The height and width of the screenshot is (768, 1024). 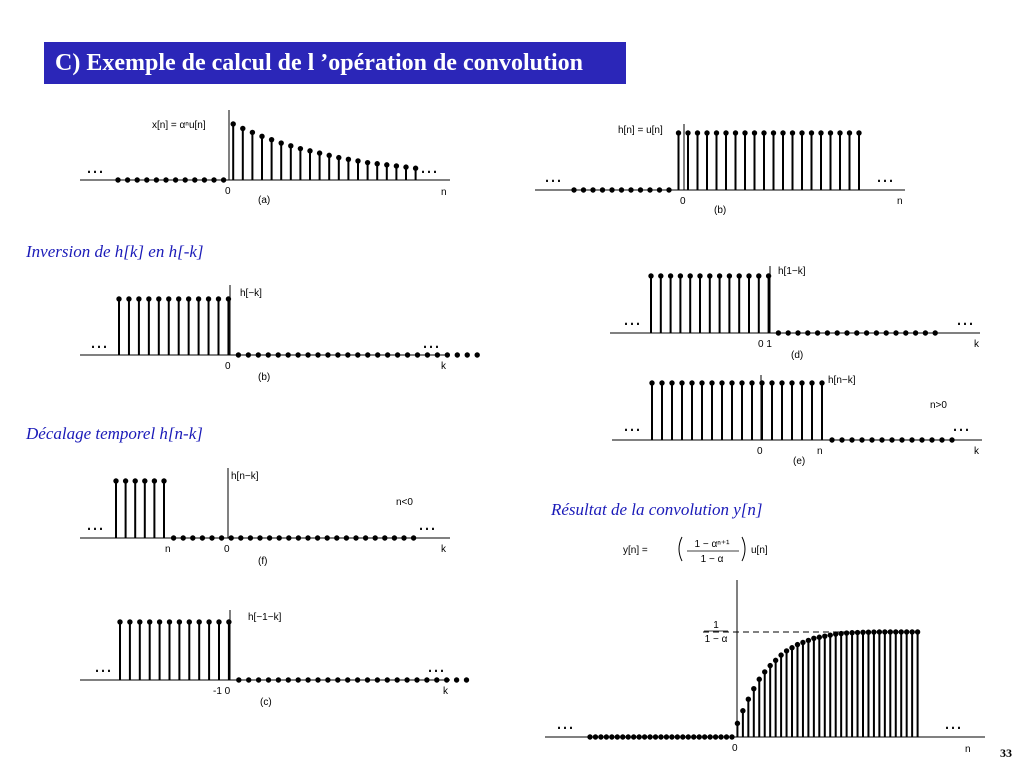 I want to click on subfig-label: (b), so click(x=264, y=377).